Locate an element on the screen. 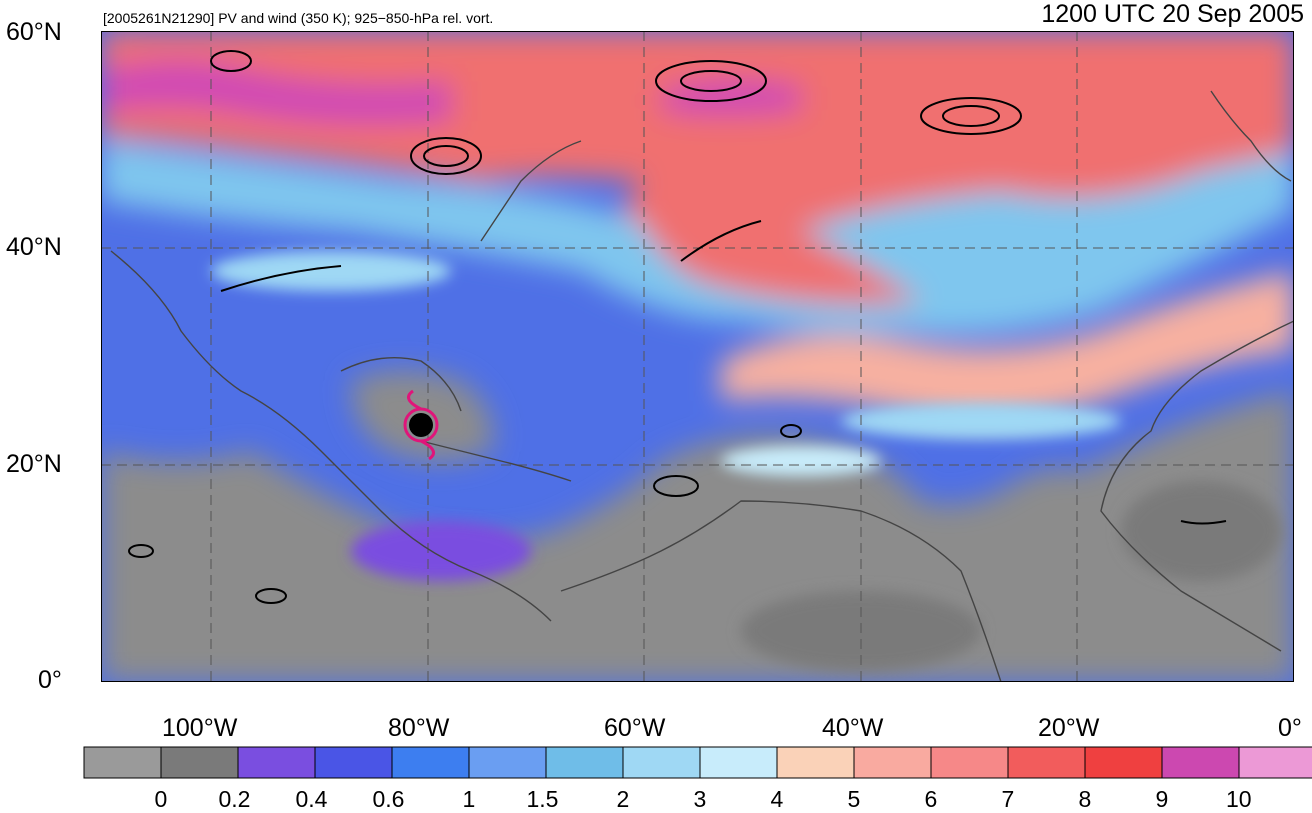 This screenshot has width=1312, height=813. colorbar-label: 1 is located at coordinates (469, 799).